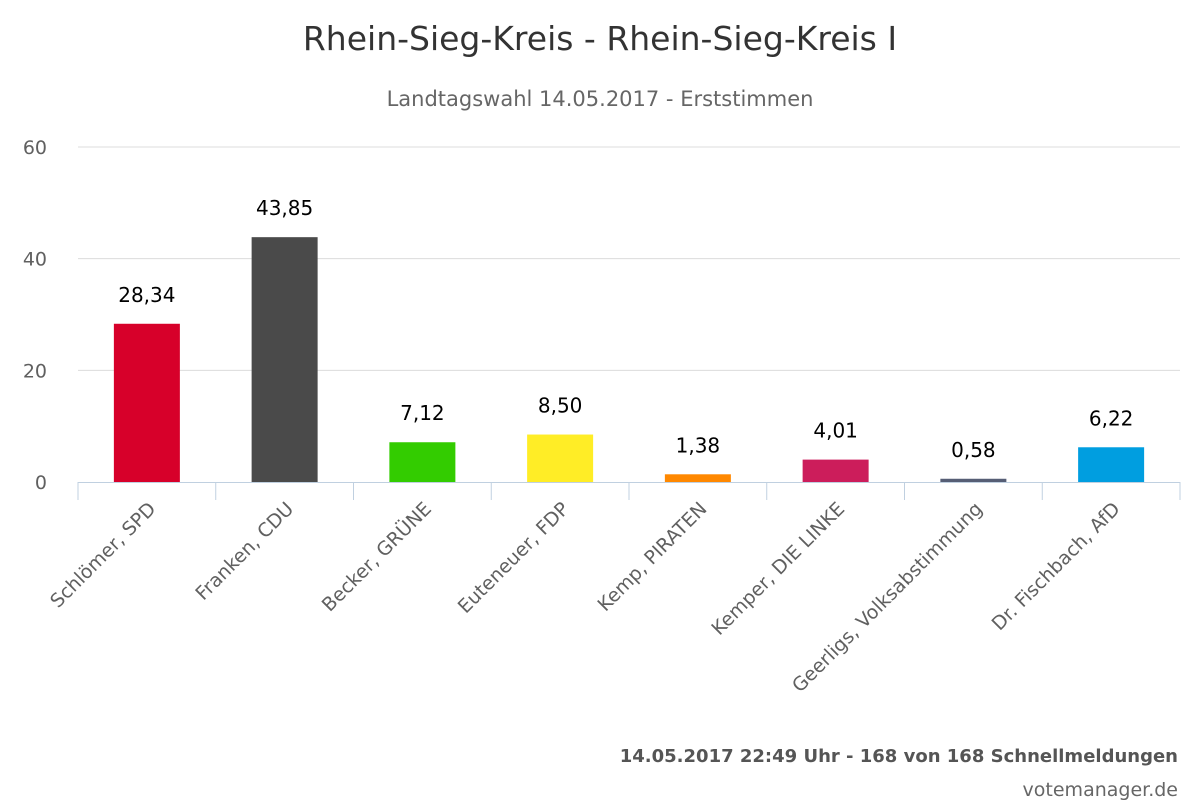 This screenshot has height=800, width=1200. I want to click on data-label: 0,58, so click(973, 450).